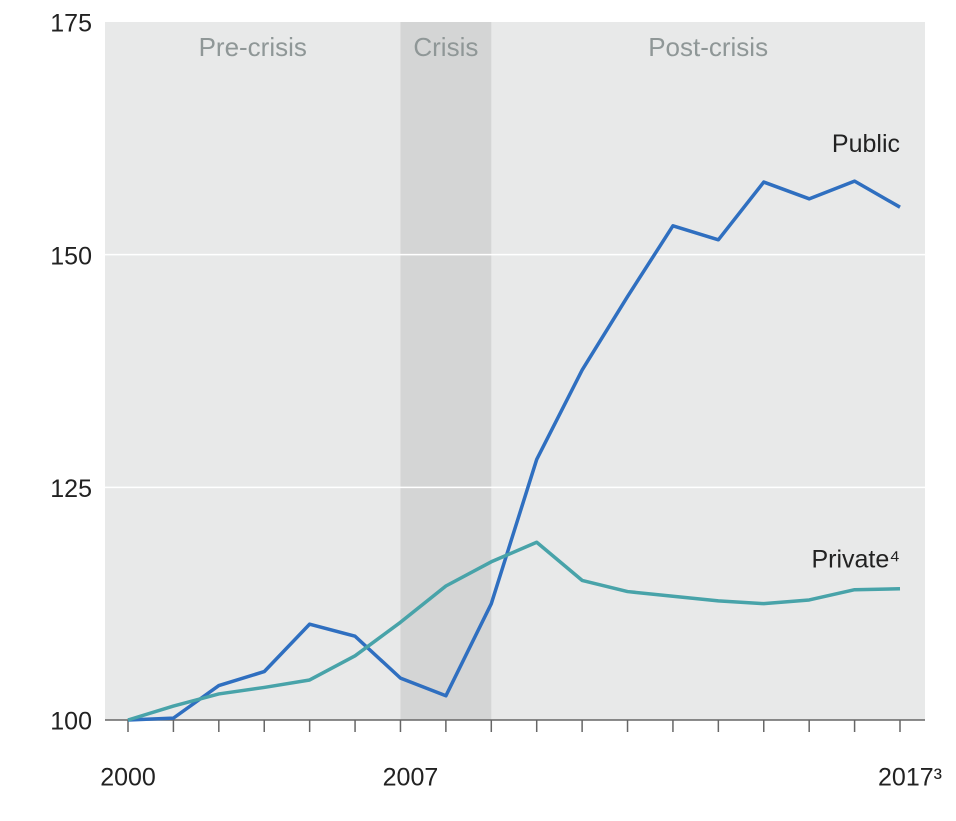 Image resolution: width=956 pixels, height=821 pixels. Describe the element at coordinates (128, 778) in the screenshot. I see `x-tick-label: 2000` at that location.